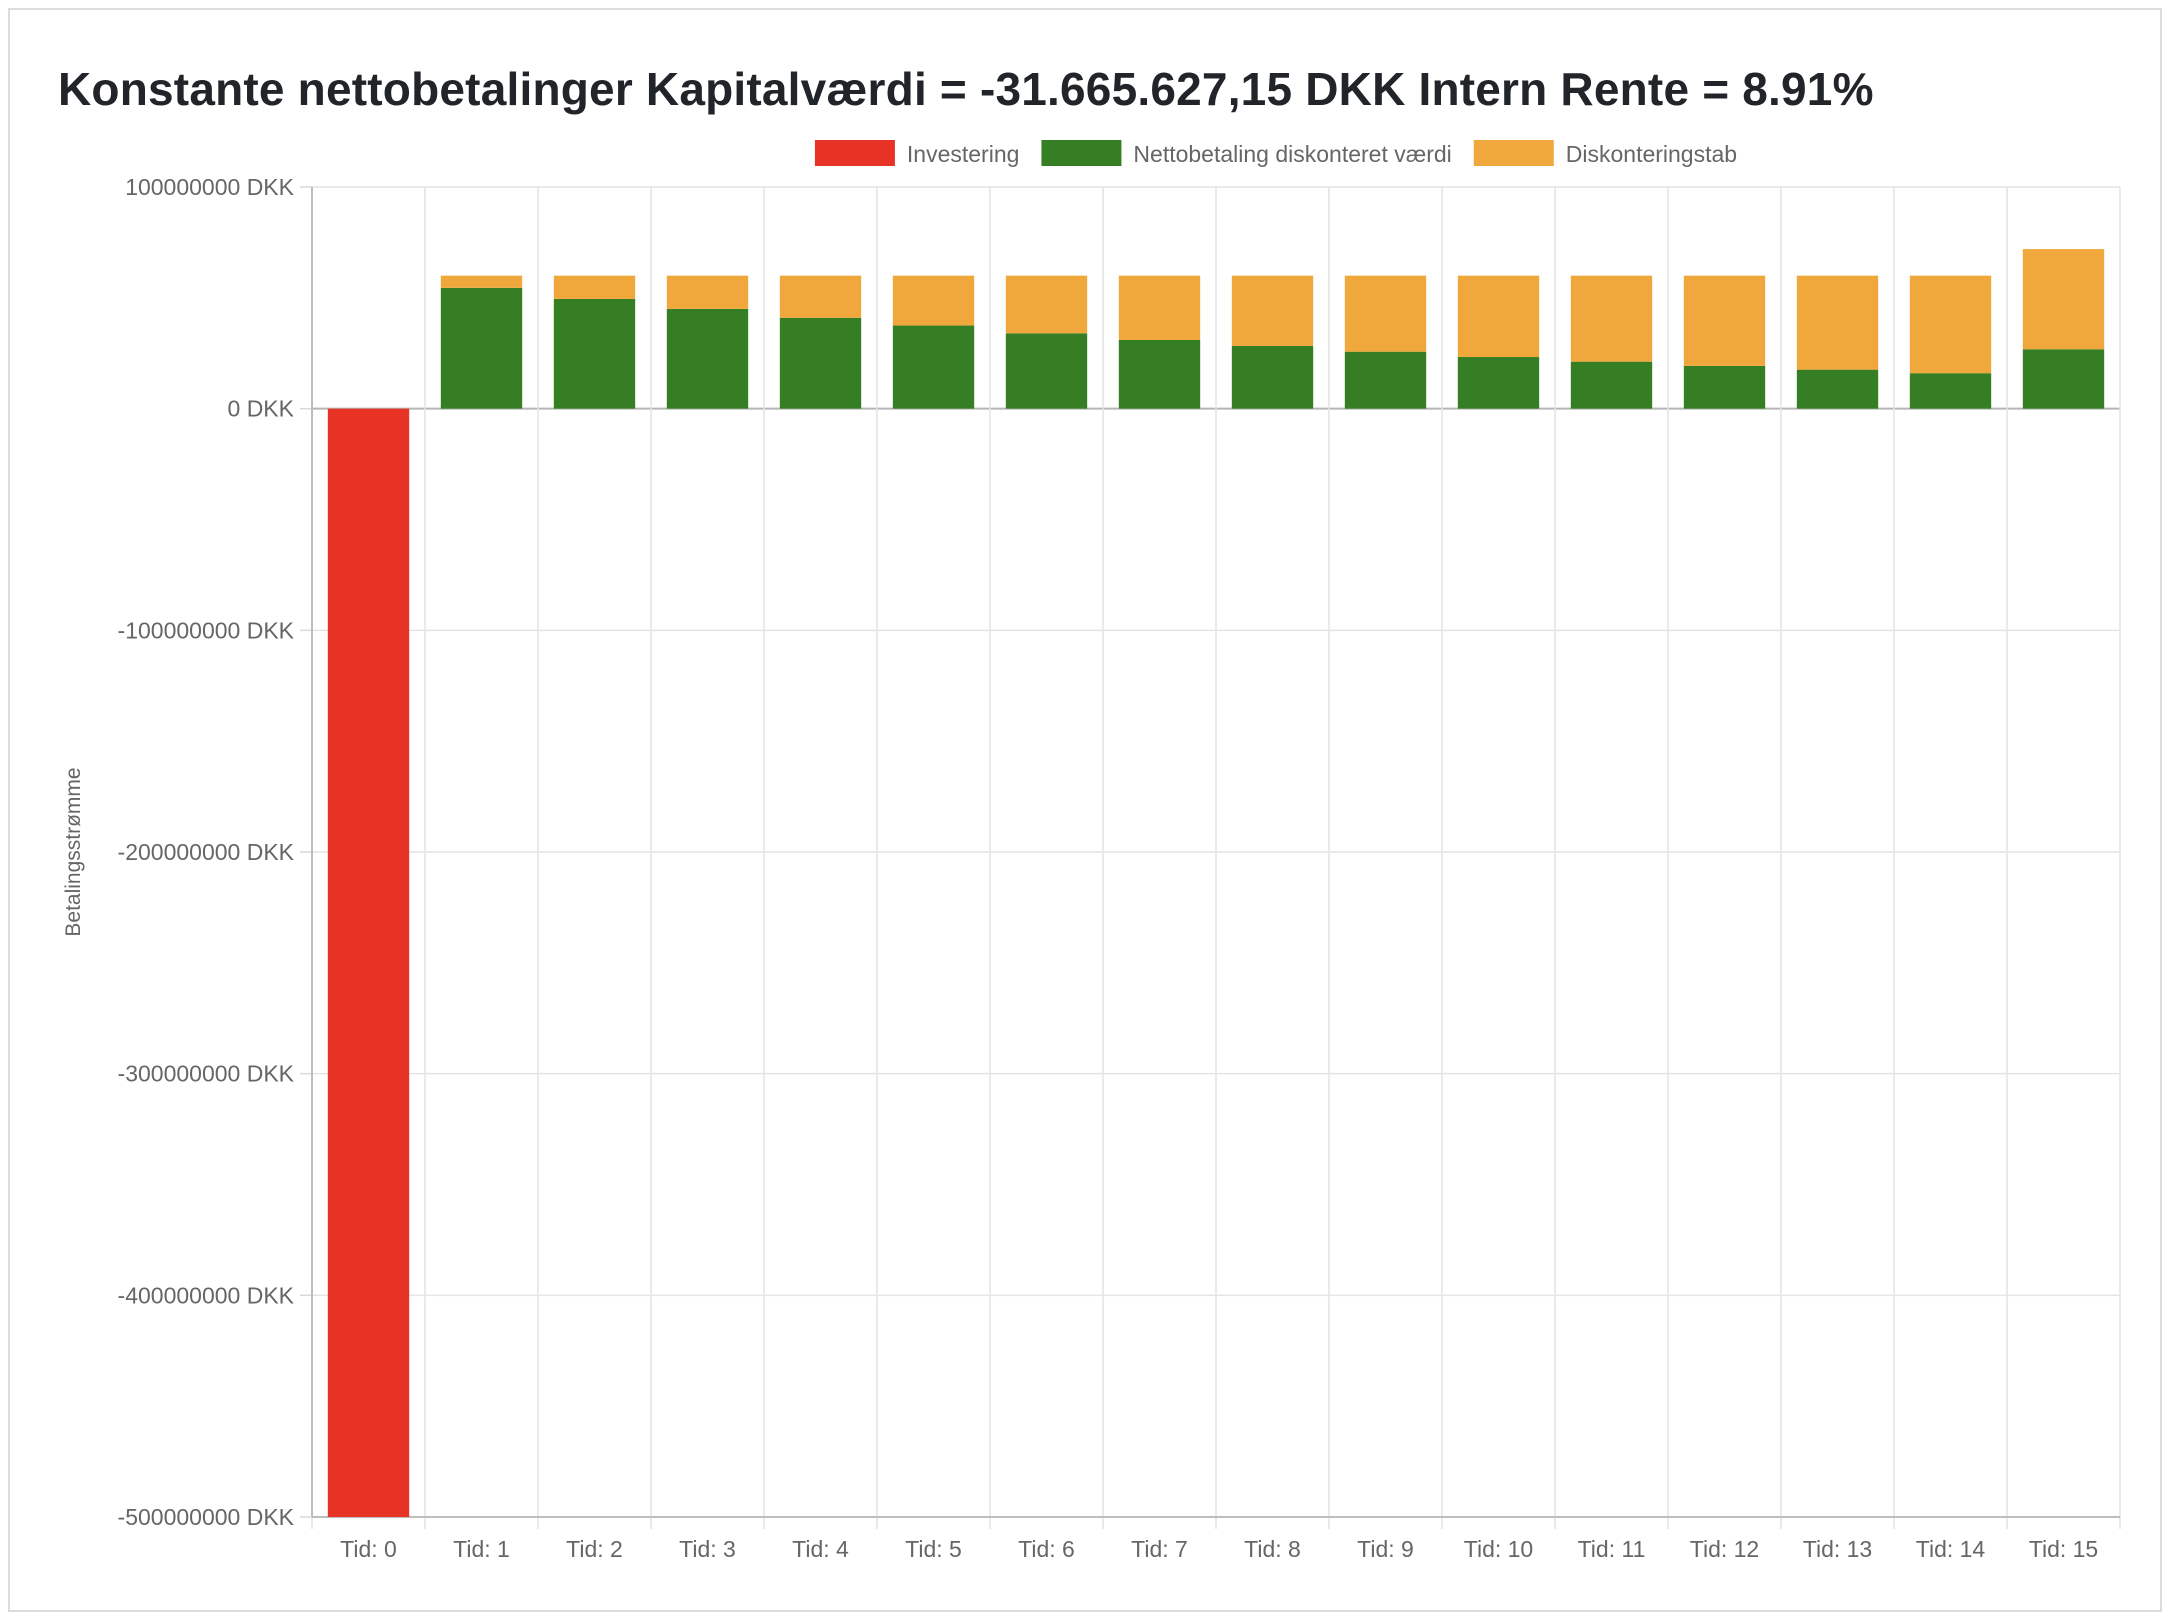 The height and width of the screenshot is (1622, 2172). Describe the element at coordinates (481, 1549) in the screenshot. I see `x-tick-label: Tid: 1` at that location.